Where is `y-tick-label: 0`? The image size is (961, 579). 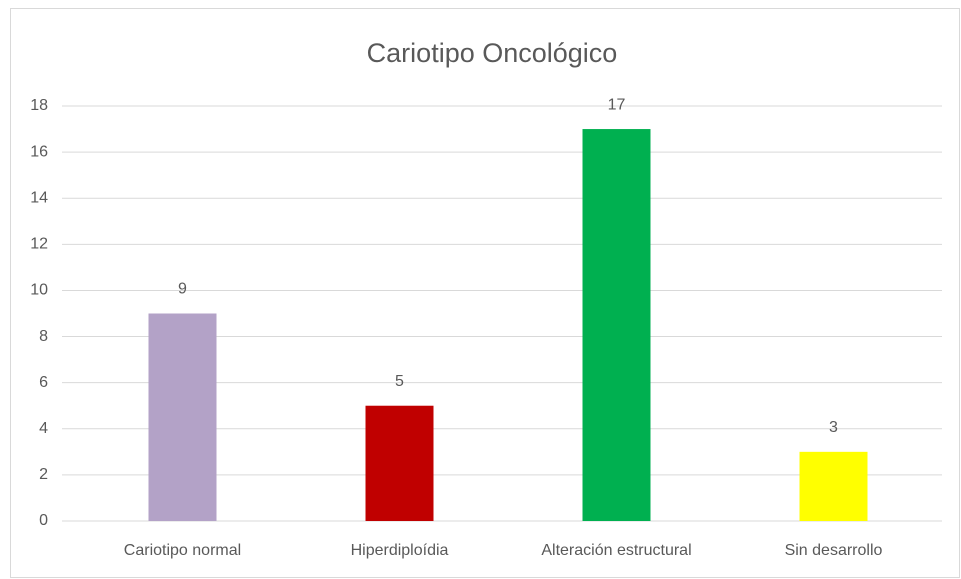 y-tick-label: 0 is located at coordinates (43, 520).